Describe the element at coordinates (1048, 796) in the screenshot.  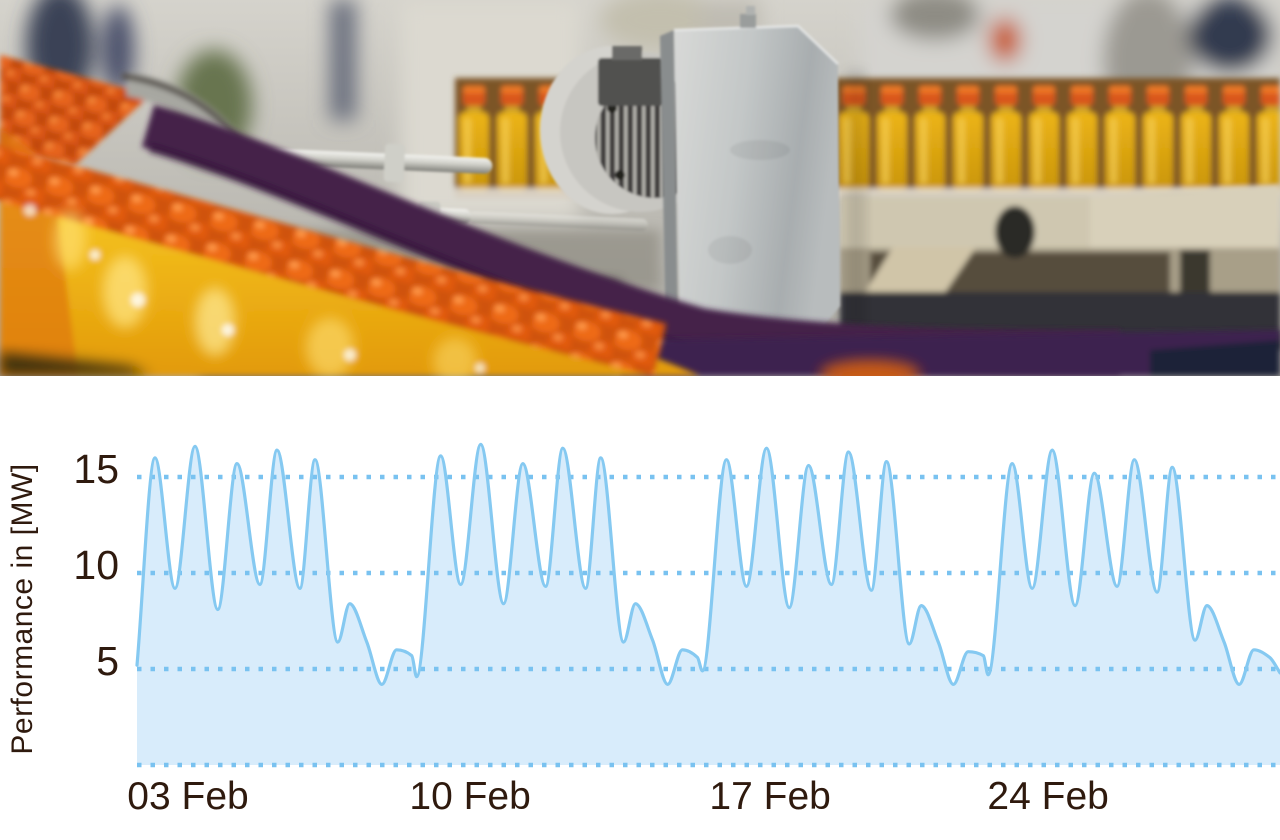
I see `x-tick-24-feb: 24 Feb` at that location.